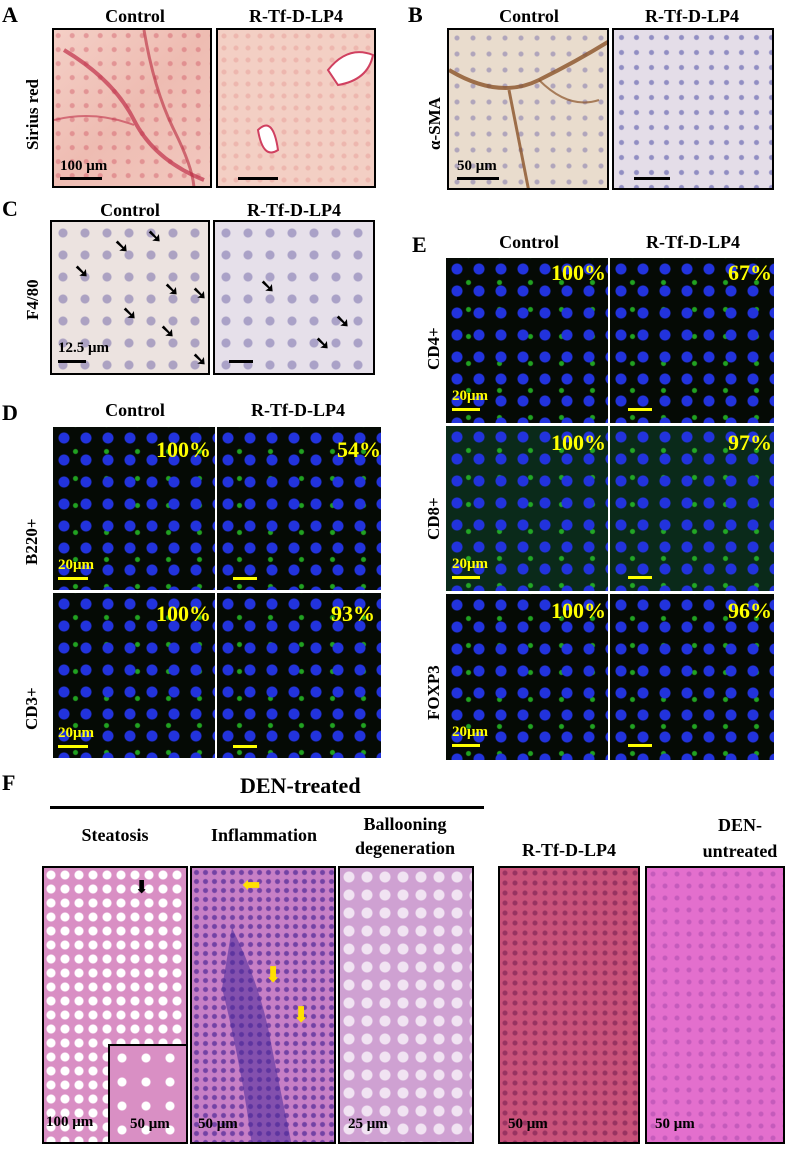 This screenshot has height=1151, width=790. Describe the element at coordinates (32, 299) in the screenshot. I see `panel-c-row-label: F4/80` at that location.